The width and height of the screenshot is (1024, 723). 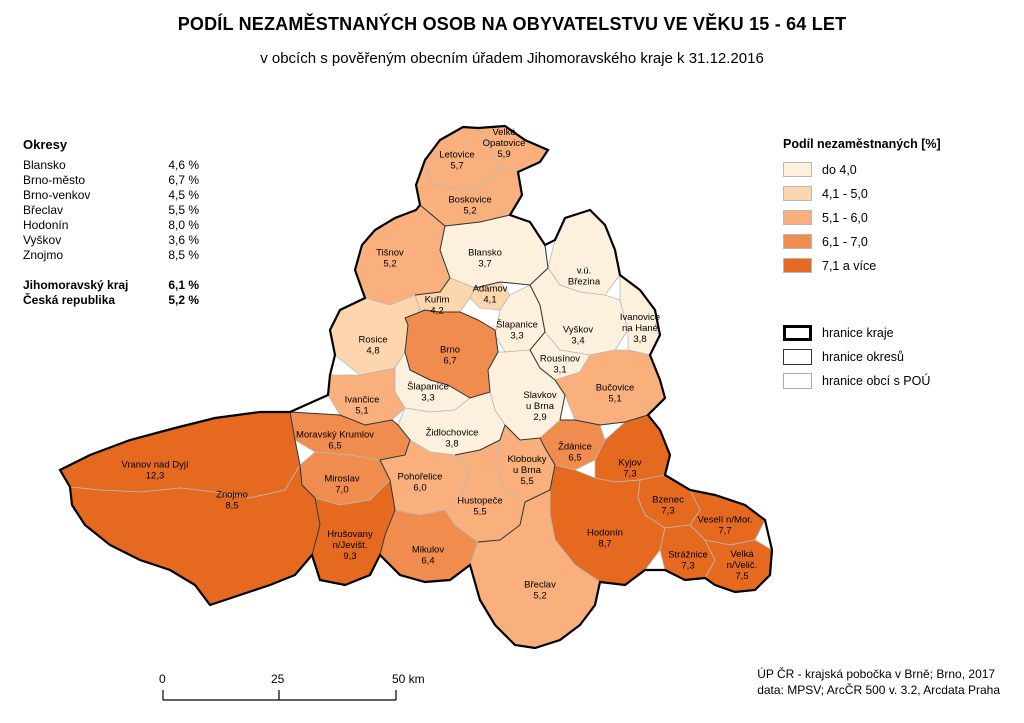 What do you see at coordinates (526, 470) in the screenshot?
I see `region-label-klobouky: Klobouky u Brna 5,5` at bounding box center [526, 470].